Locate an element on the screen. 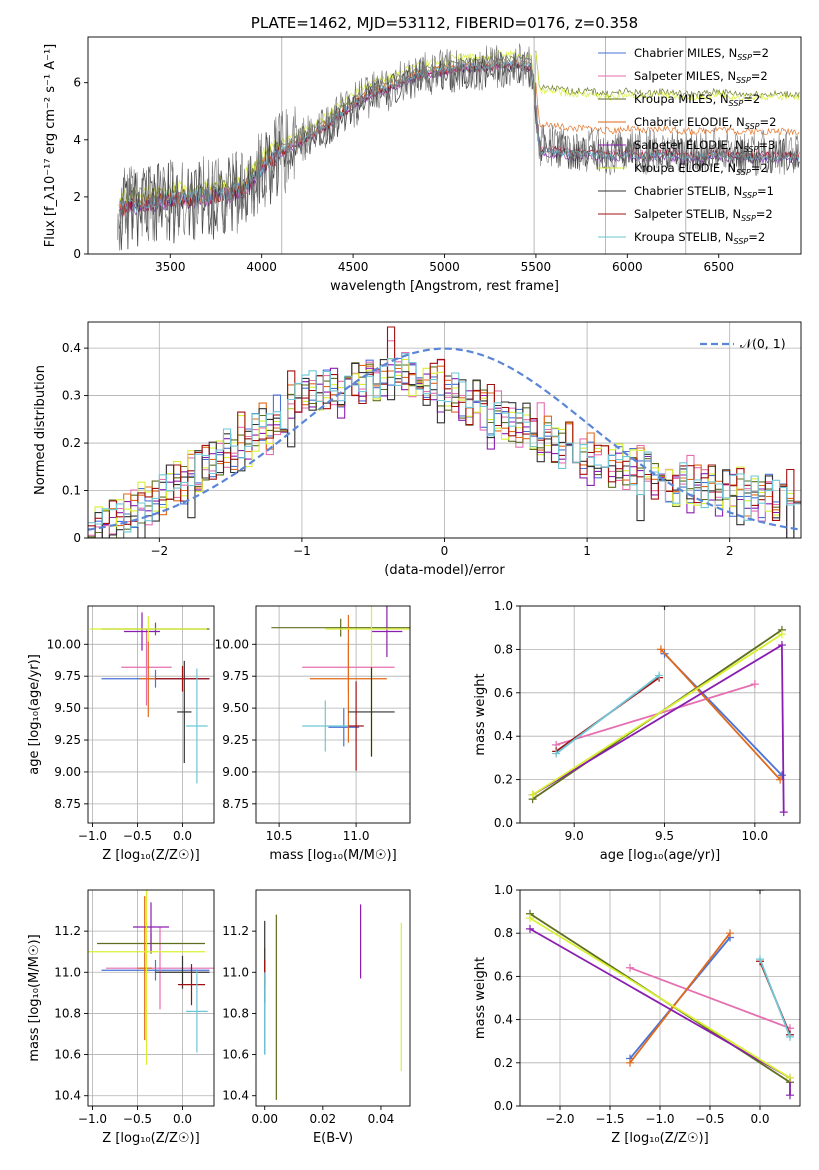 This screenshot has height=1170, width=819. gaussian-curve is located at coordinates (443, 439).